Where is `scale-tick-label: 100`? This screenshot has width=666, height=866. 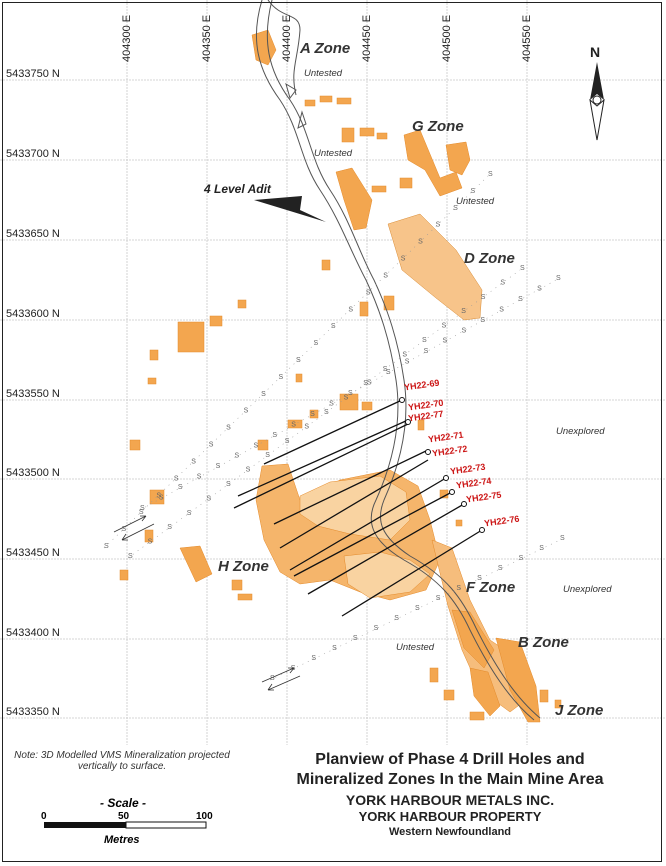 scale-tick-label: 100 is located at coordinates (204, 816).